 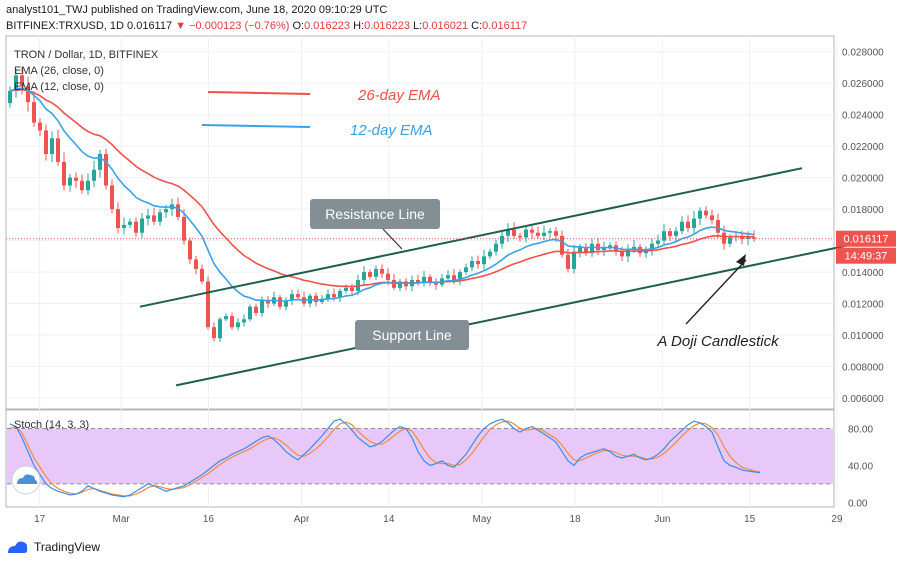 I want to click on price-tick-label: 0.026000, so click(x=863, y=84).